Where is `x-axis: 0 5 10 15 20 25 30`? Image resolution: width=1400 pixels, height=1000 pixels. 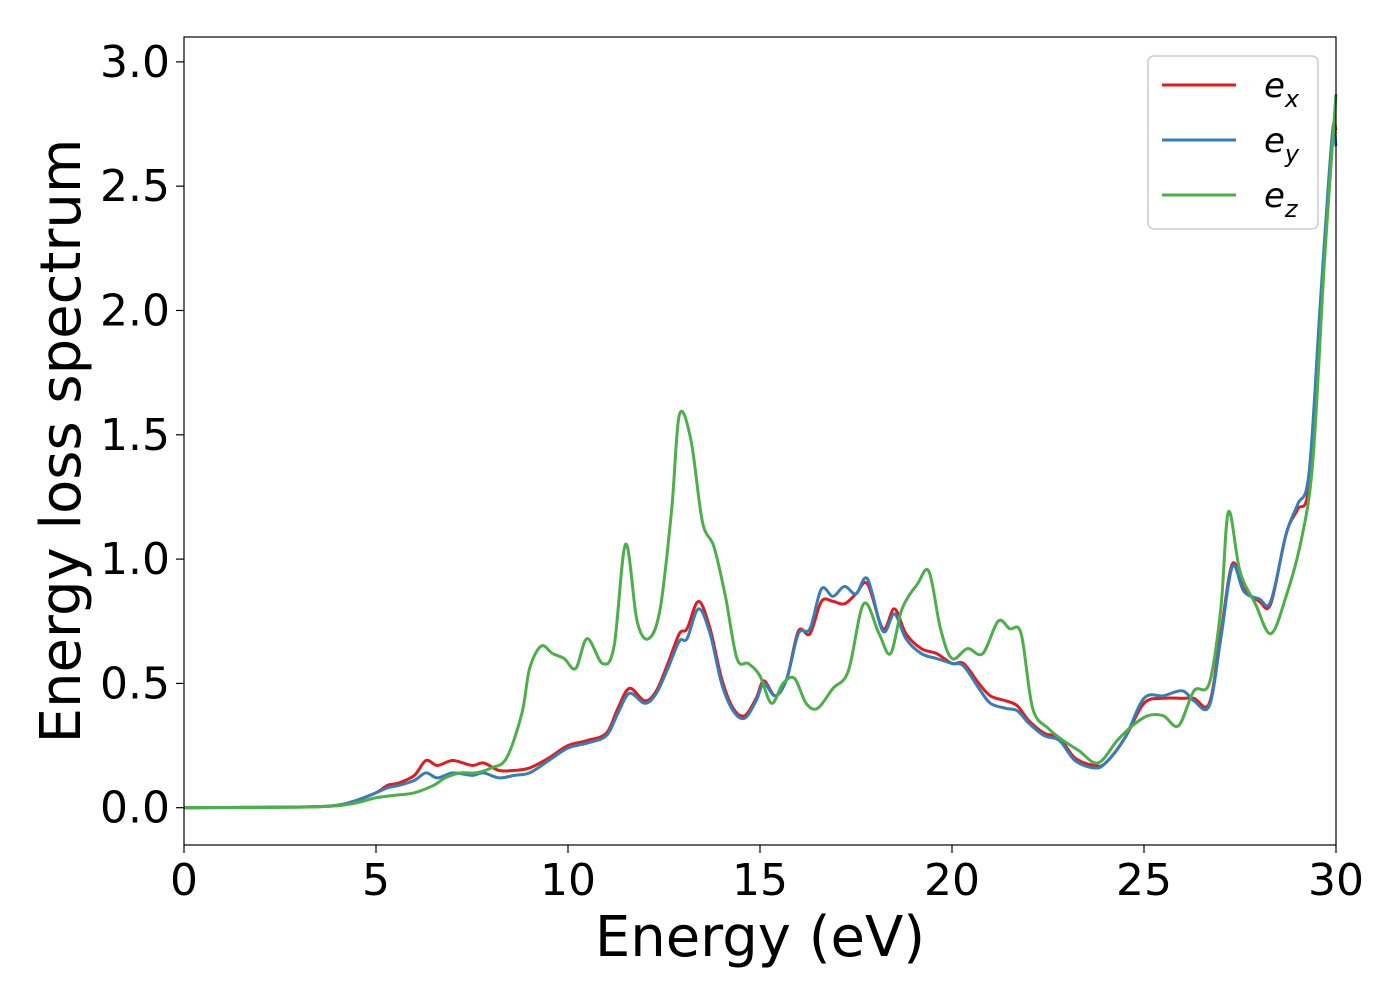
x-axis: 0 5 10 15 20 25 30 is located at coordinates (767, 875).